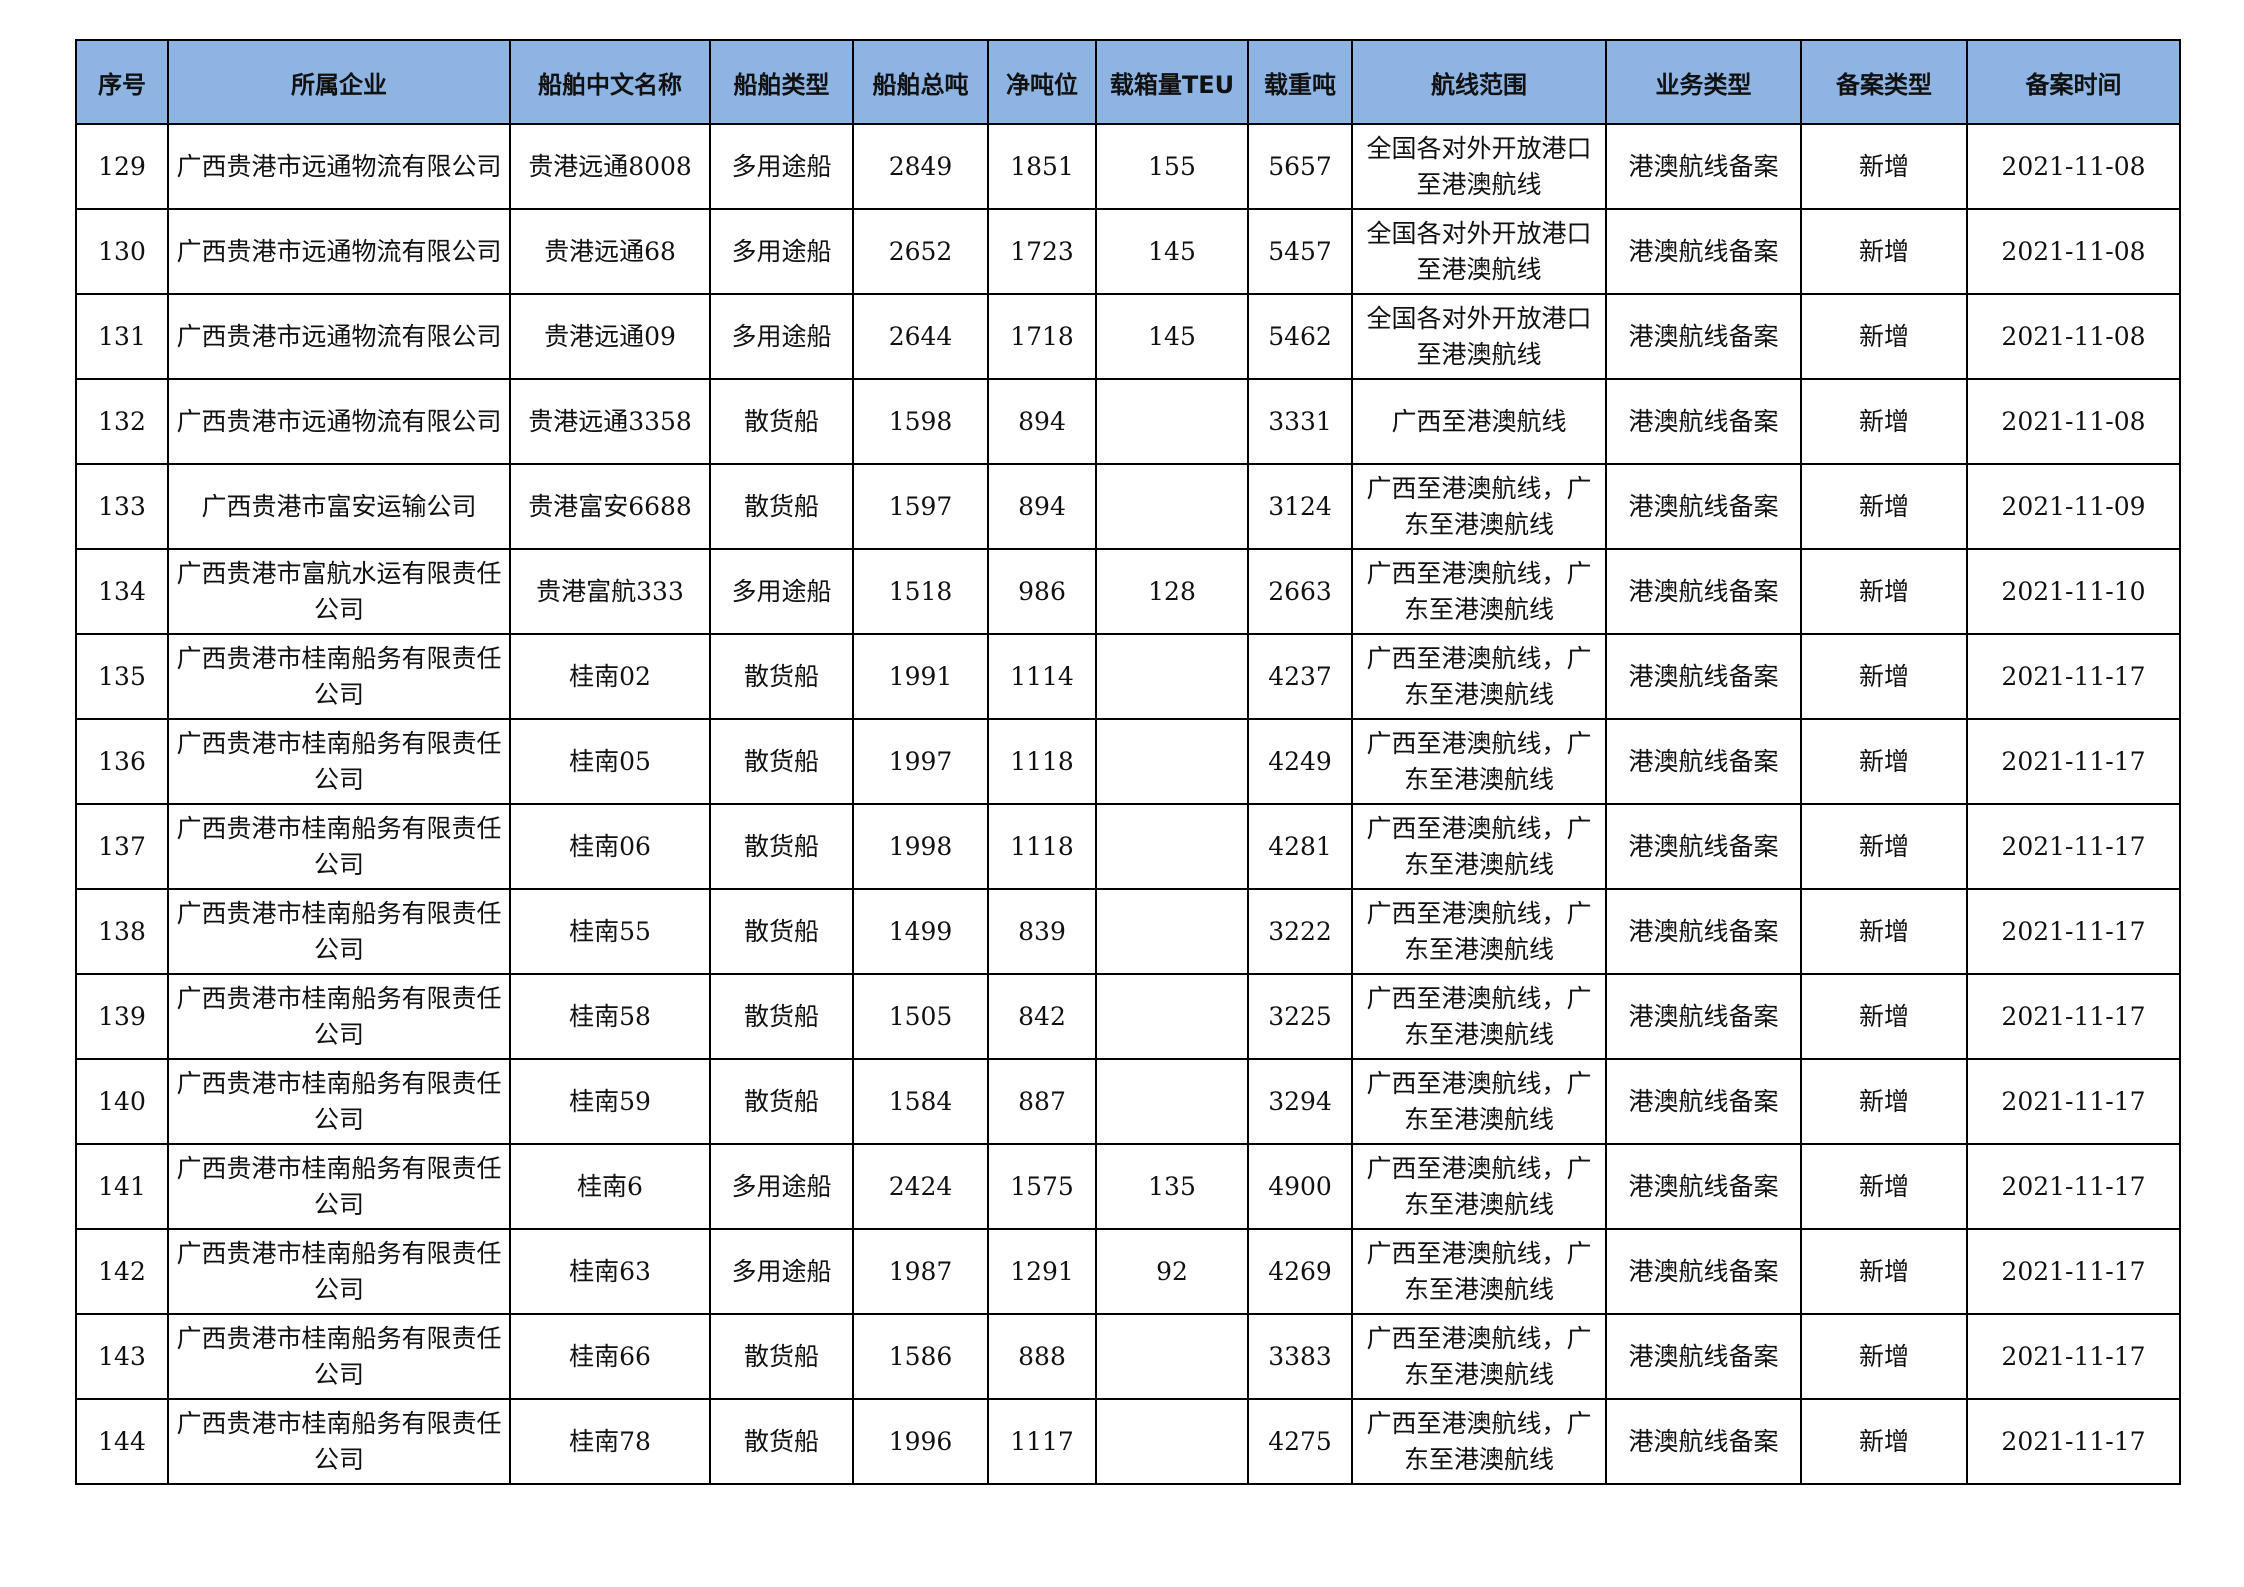 This screenshot has height=1587, width=2244. I want to click on cell-deadweight: 5462, so click(1300, 336).